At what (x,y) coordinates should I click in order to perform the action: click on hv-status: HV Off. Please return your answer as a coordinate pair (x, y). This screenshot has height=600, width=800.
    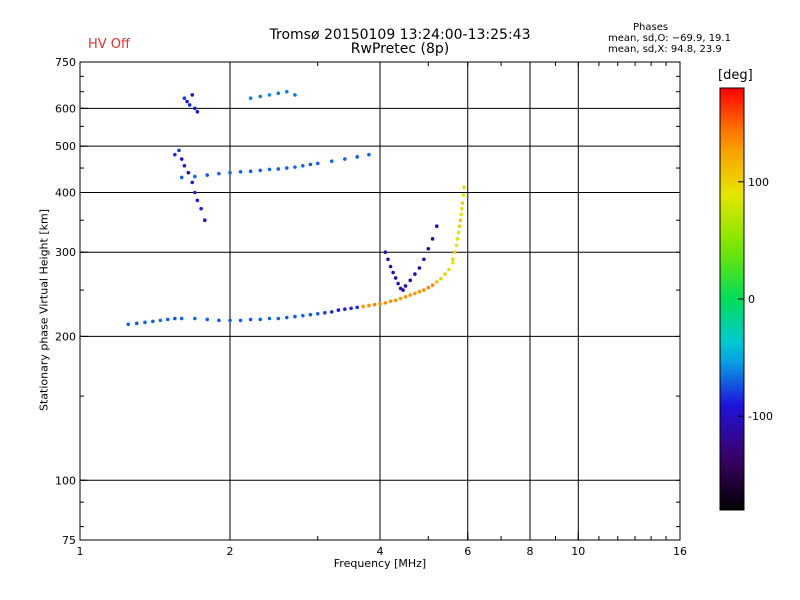
    Looking at the image, I should click on (109, 44).